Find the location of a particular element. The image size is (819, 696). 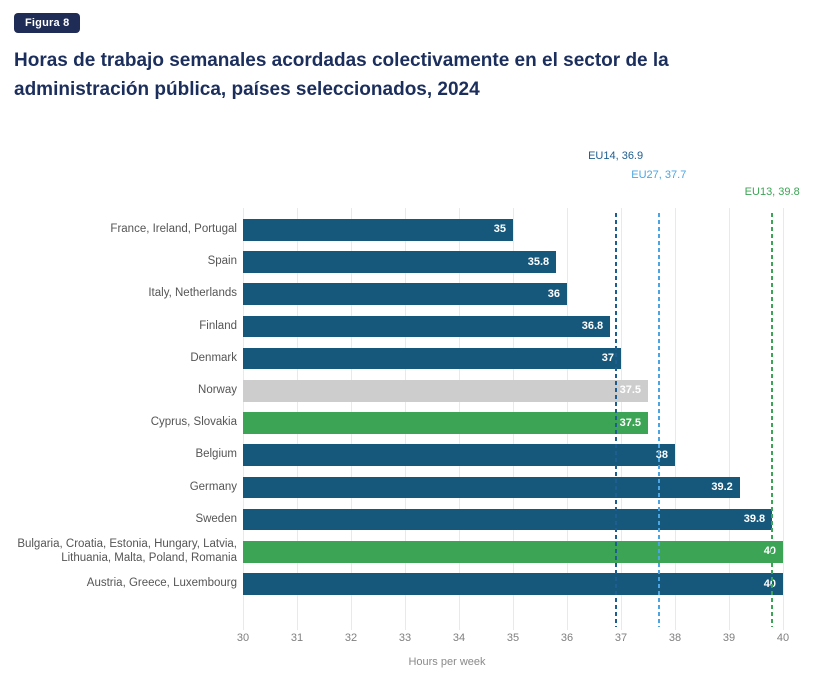

reference-line-label: EU13, 39.8 is located at coordinates (772, 192).